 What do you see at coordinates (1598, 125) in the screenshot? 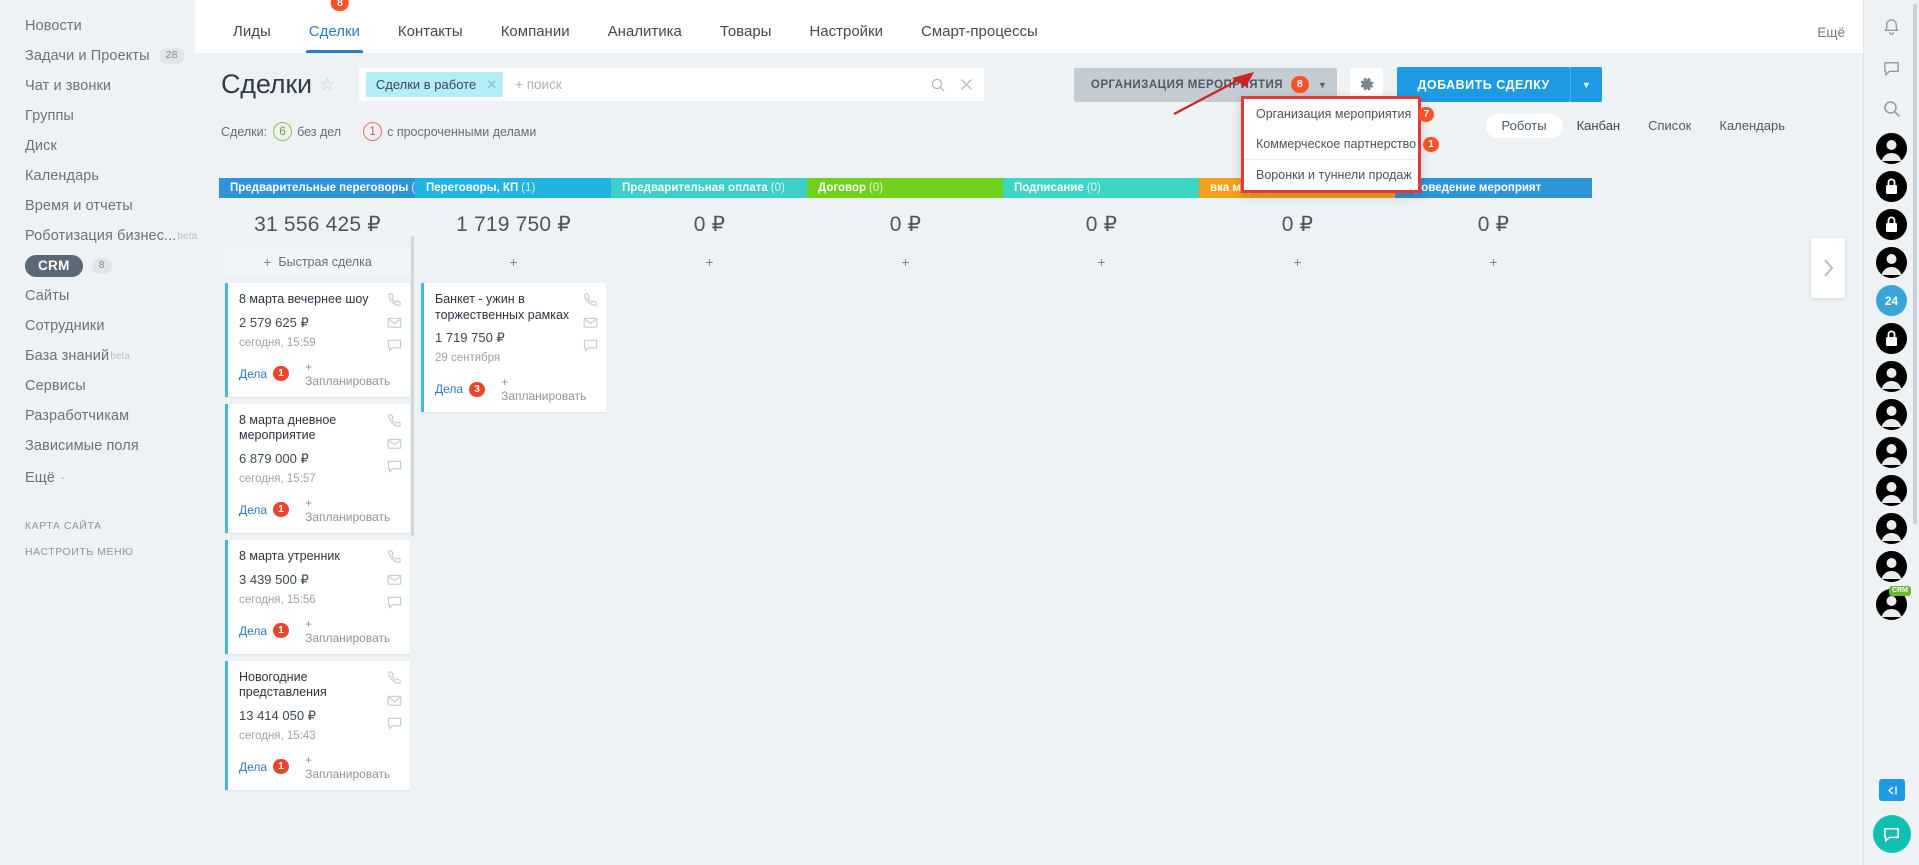
I see `view-tab-1: Канбан` at bounding box center [1598, 125].